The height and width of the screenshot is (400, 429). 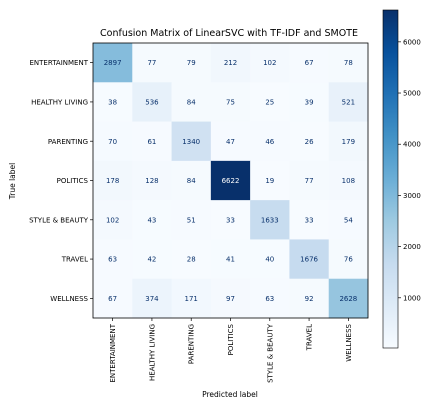 What do you see at coordinates (151, 142) in the screenshot?
I see `cell-value-label: 61` at bounding box center [151, 142].